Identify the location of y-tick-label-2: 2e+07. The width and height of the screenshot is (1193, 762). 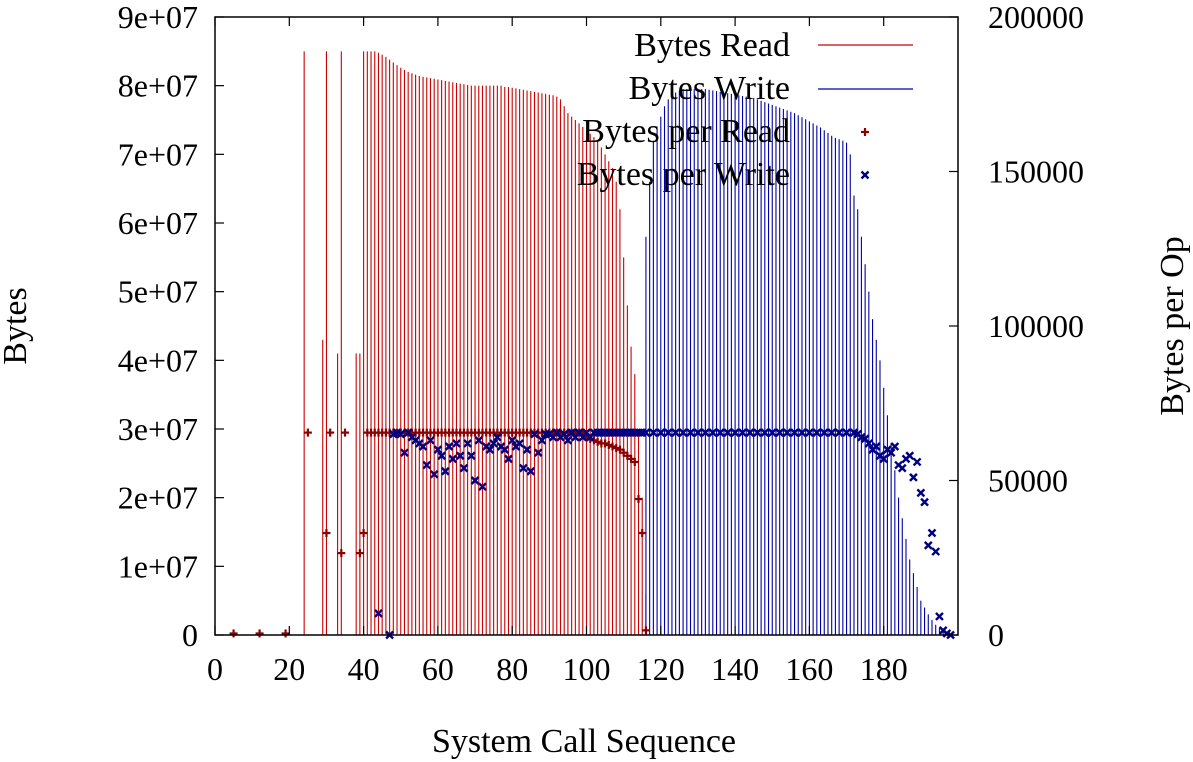
(158, 498).